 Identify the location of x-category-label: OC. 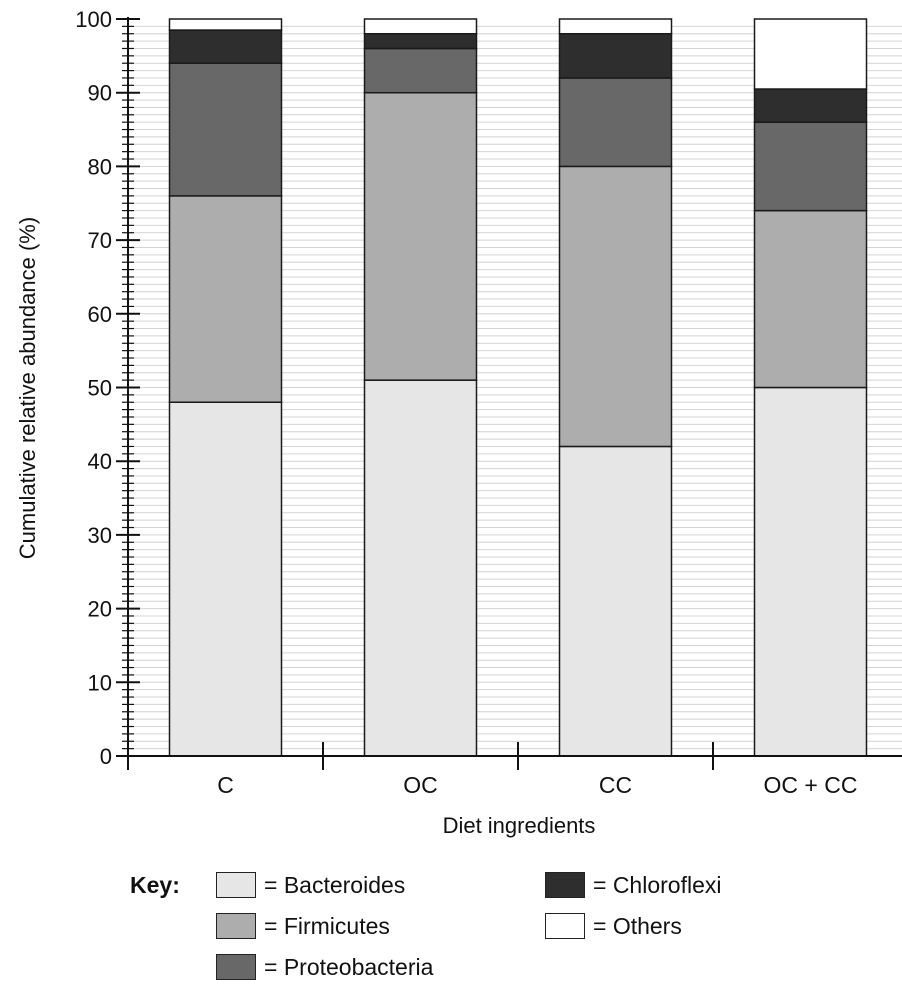
(420, 785).